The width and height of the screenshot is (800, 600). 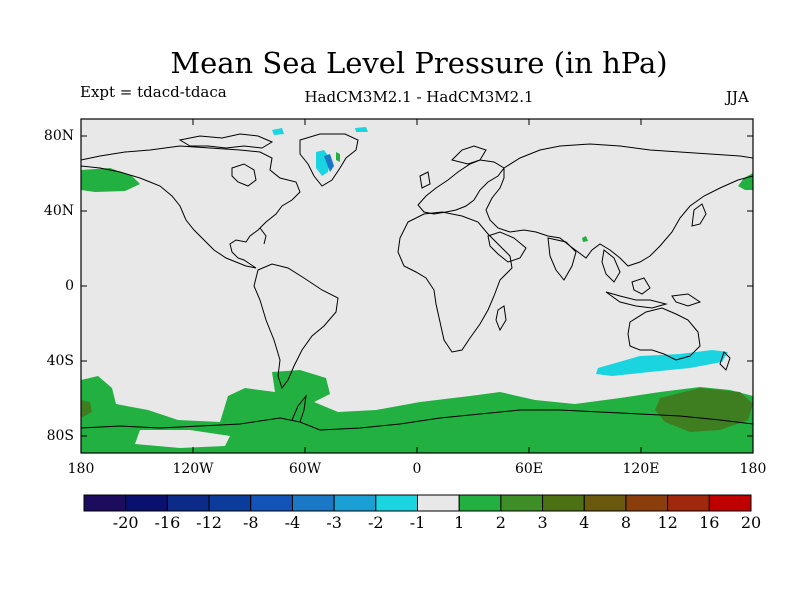 What do you see at coordinates (686, 300) in the screenshot?
I see `coastline-new-guinea` at bounding box center [686, 300].